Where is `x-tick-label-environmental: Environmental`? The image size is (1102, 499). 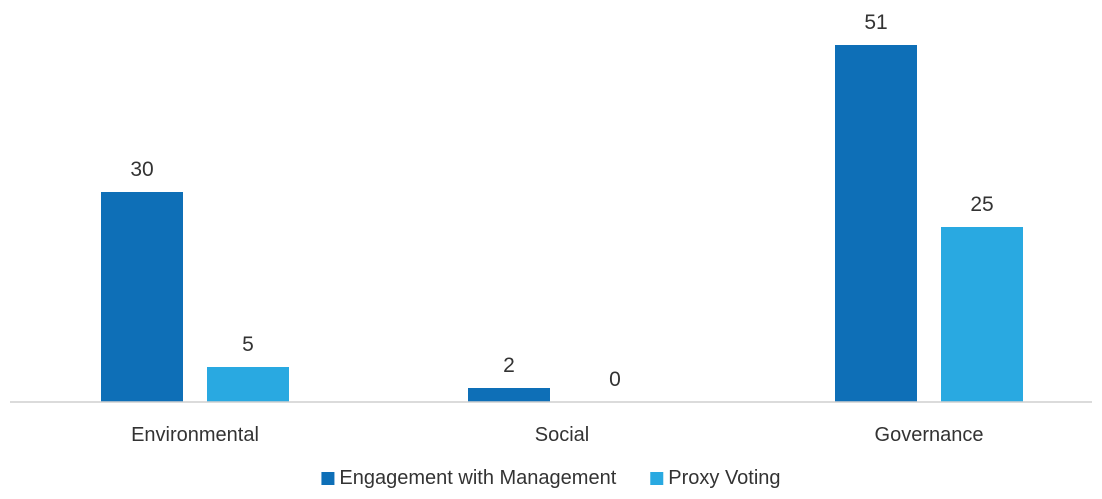 x-tick-label-environmental: Environmental is located at coordinates (195, 435).